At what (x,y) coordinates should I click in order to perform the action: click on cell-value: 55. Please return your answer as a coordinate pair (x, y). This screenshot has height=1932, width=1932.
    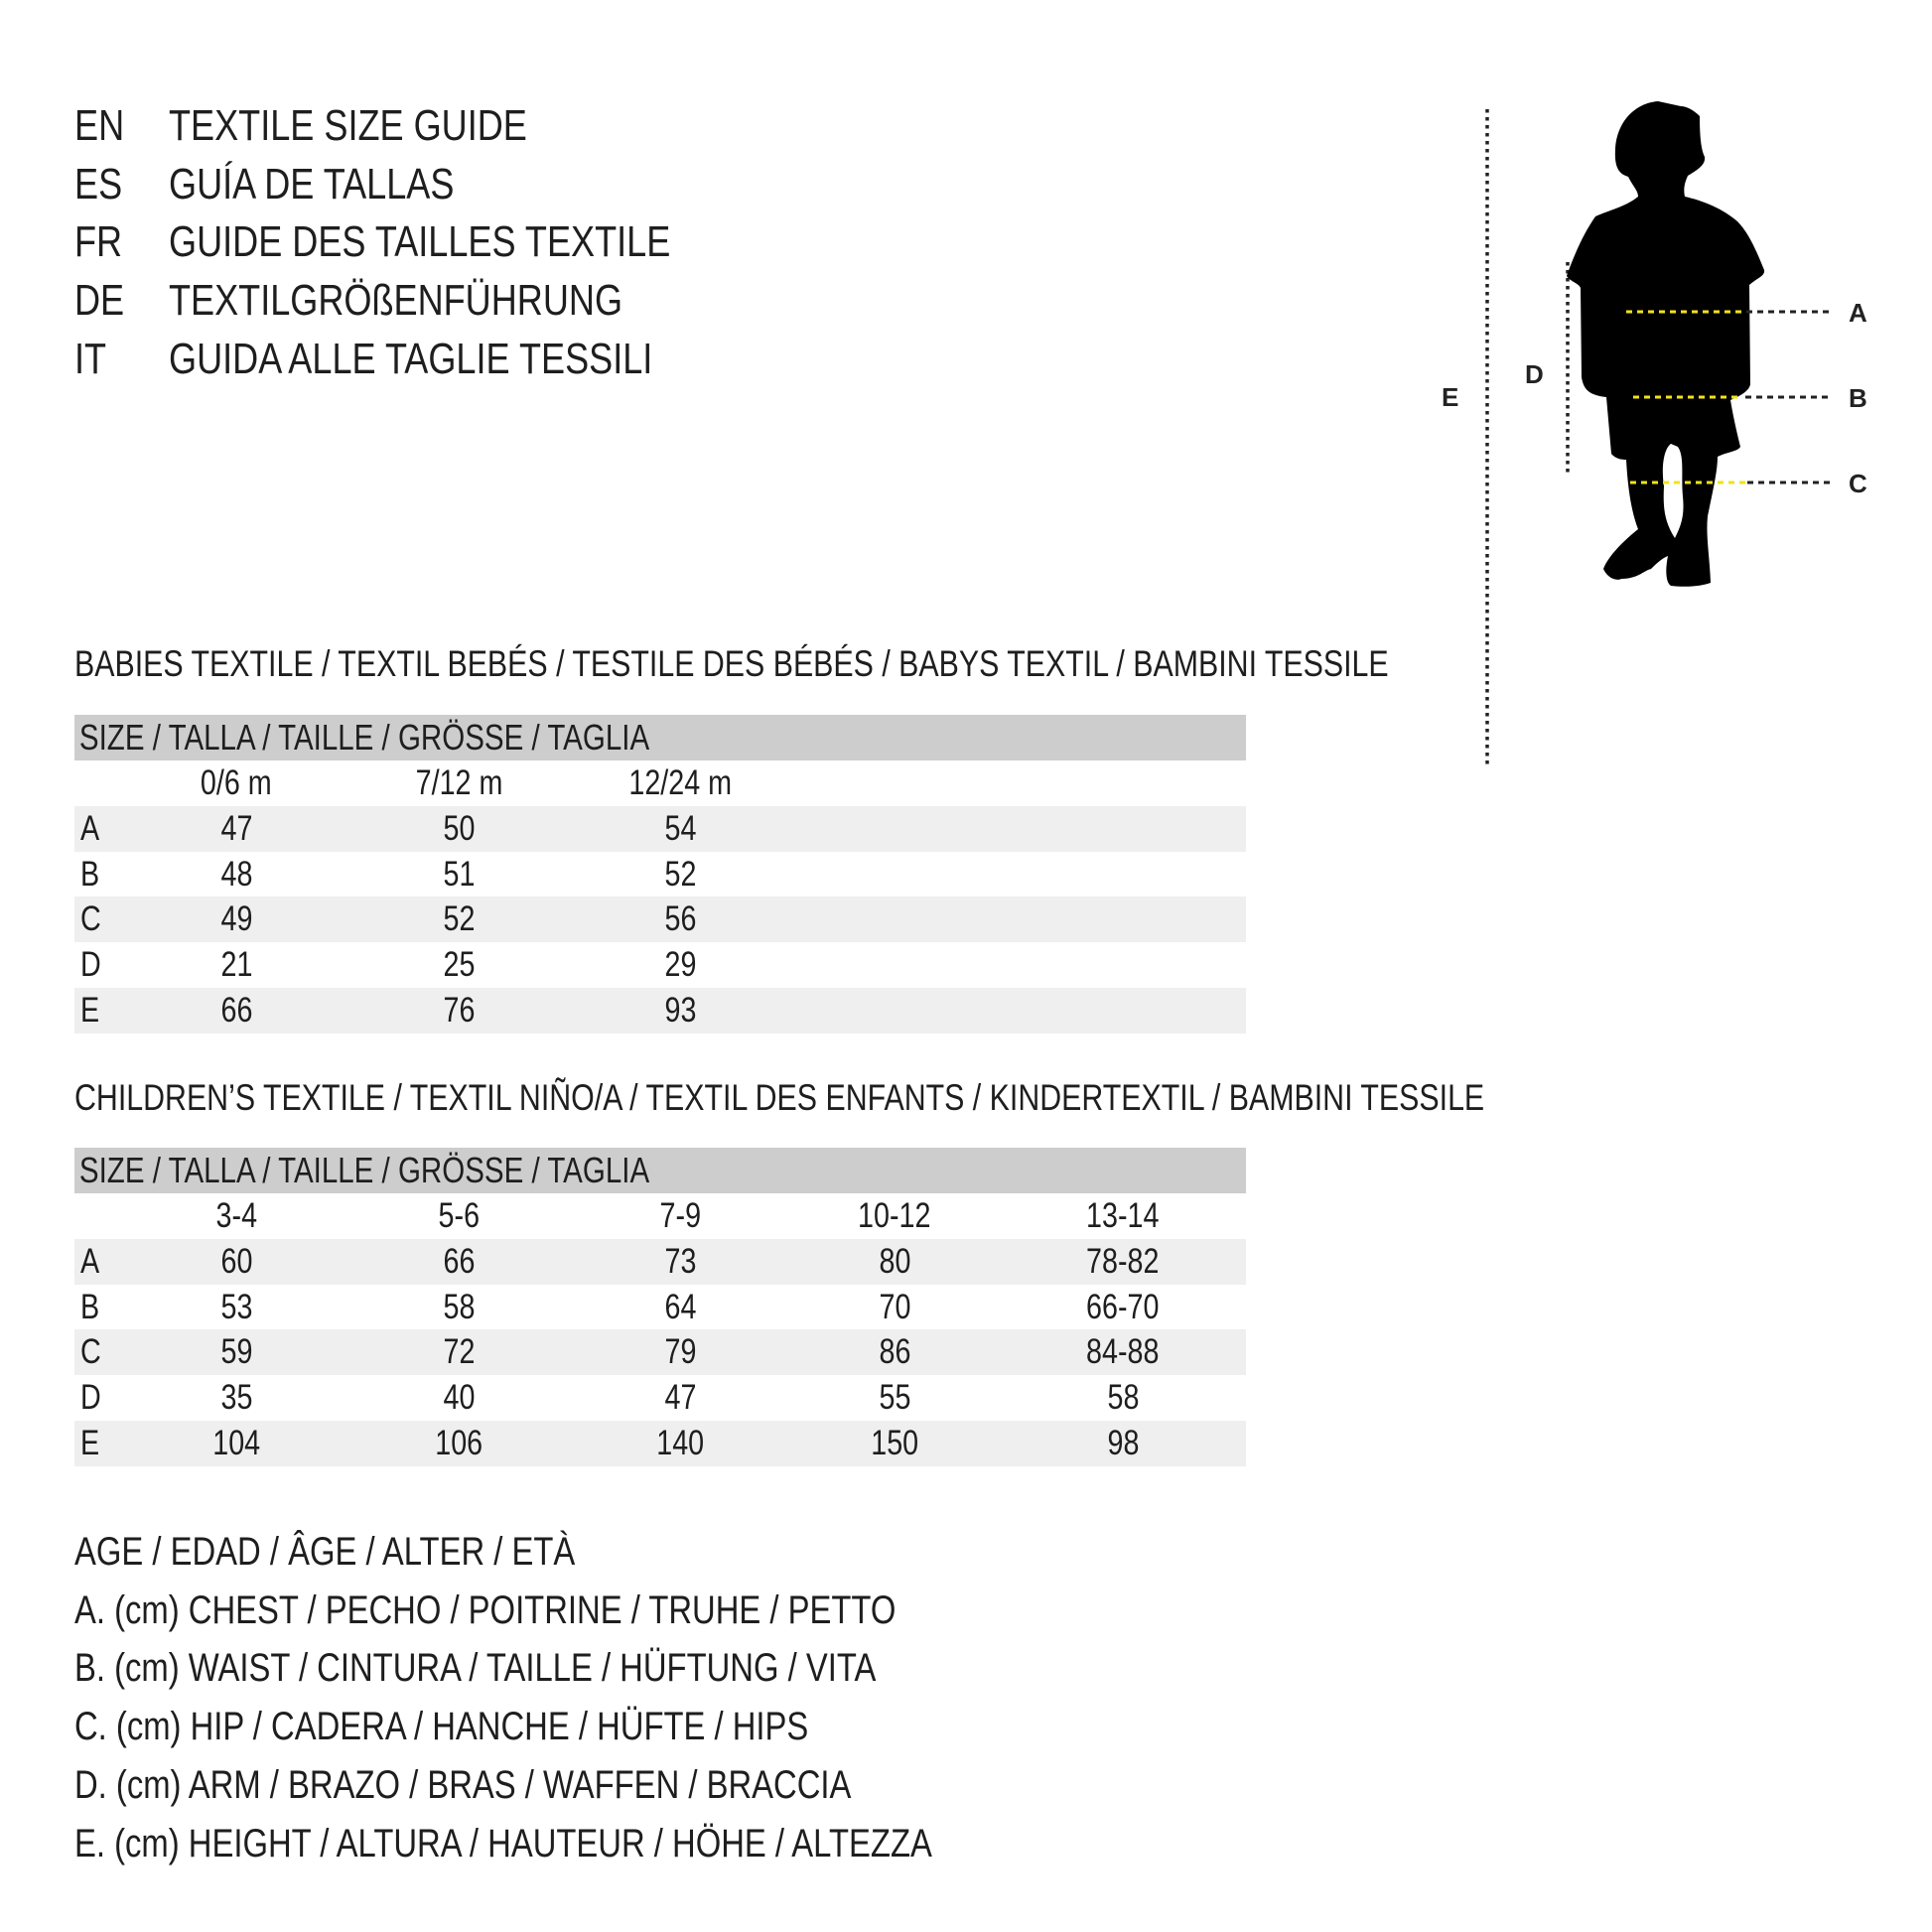
    Looking at the image, I should click on (894, 1398).